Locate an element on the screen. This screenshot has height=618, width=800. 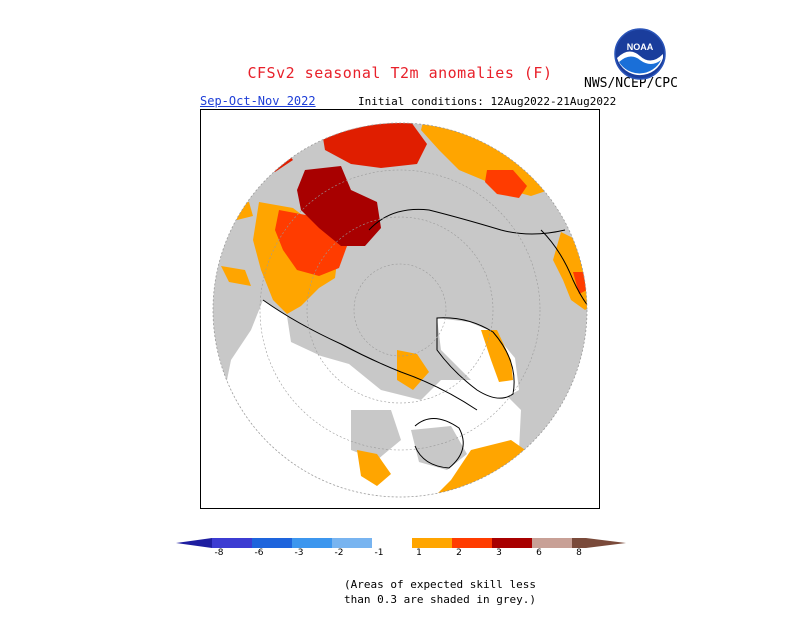
coastline-europe is located at coordinates (563, 274).